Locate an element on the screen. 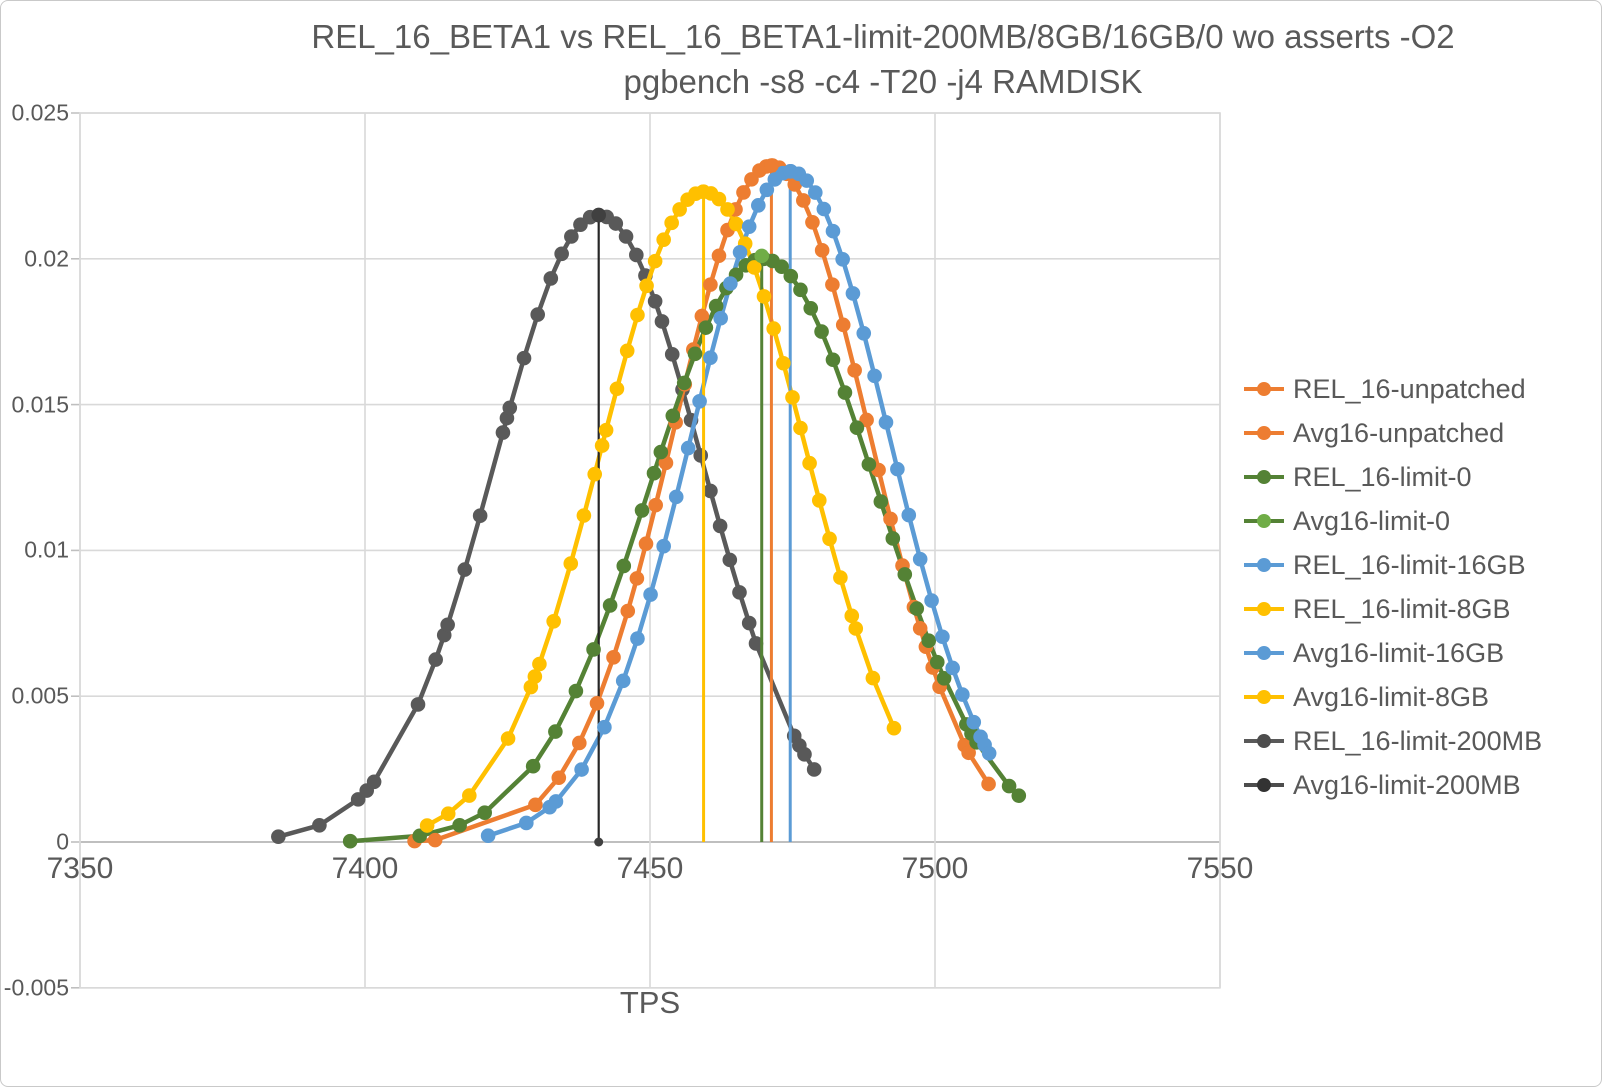 This screenshot has width=1602, height=1087. x-tick-label: 7400 is located at coordinates (365, 868).